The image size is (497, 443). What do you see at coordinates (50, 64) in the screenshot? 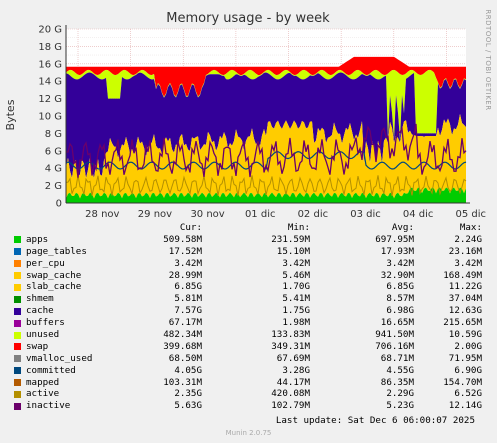
I see `y-tick-label: 16 G` at bounding box center [50, 64].